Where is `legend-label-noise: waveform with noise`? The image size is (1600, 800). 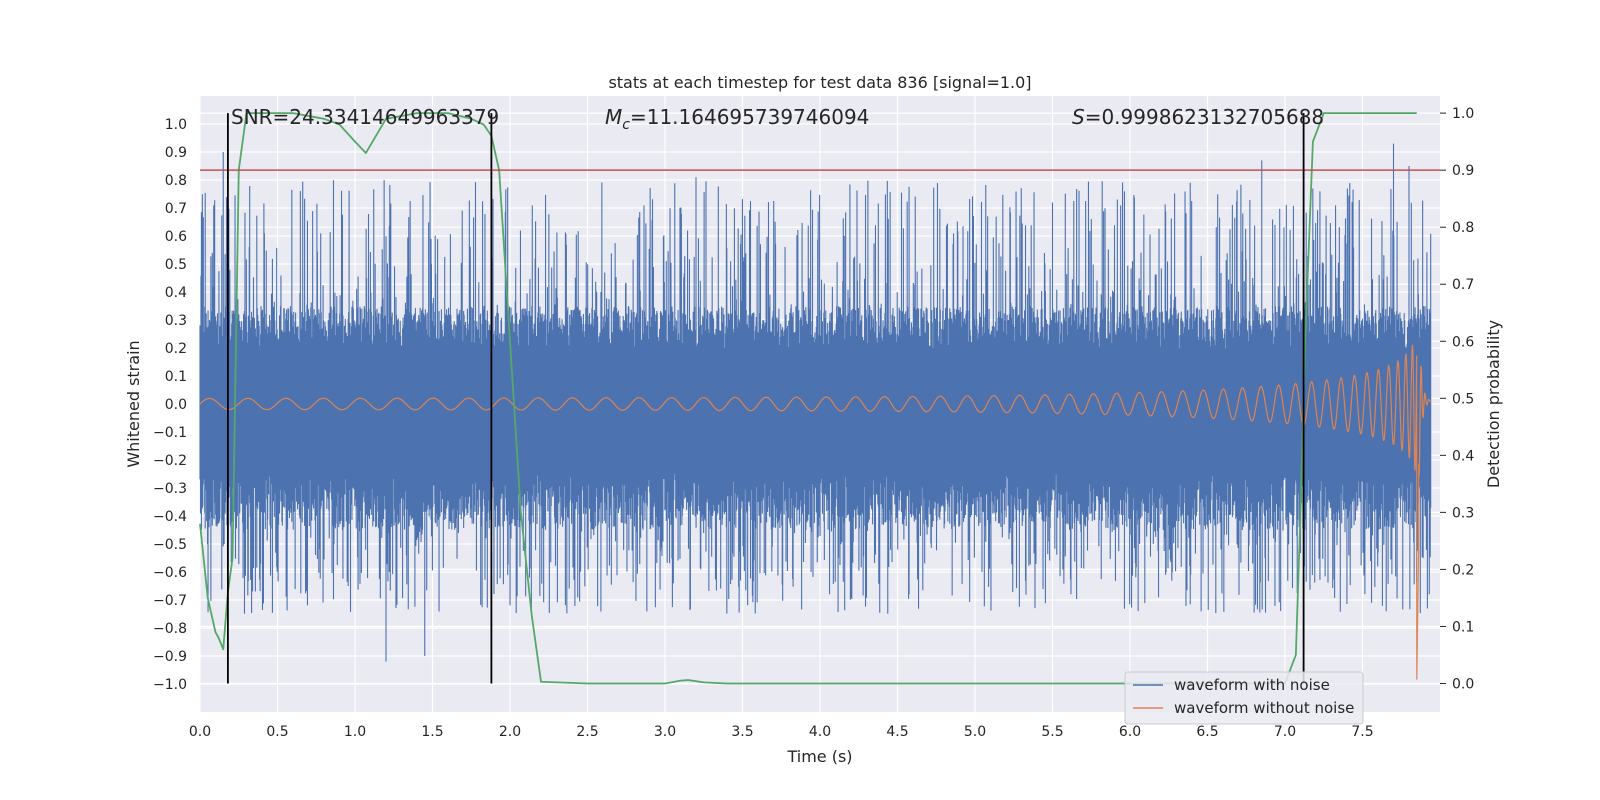 legend-label-noise: waveform with noise is located at coordinates (1252, 685).